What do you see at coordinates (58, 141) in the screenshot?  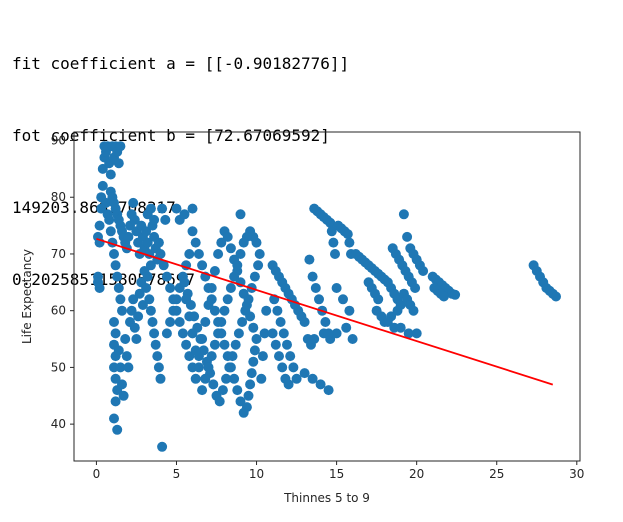 I see `y-tick-label: 90` at bounding box center [58, 141].